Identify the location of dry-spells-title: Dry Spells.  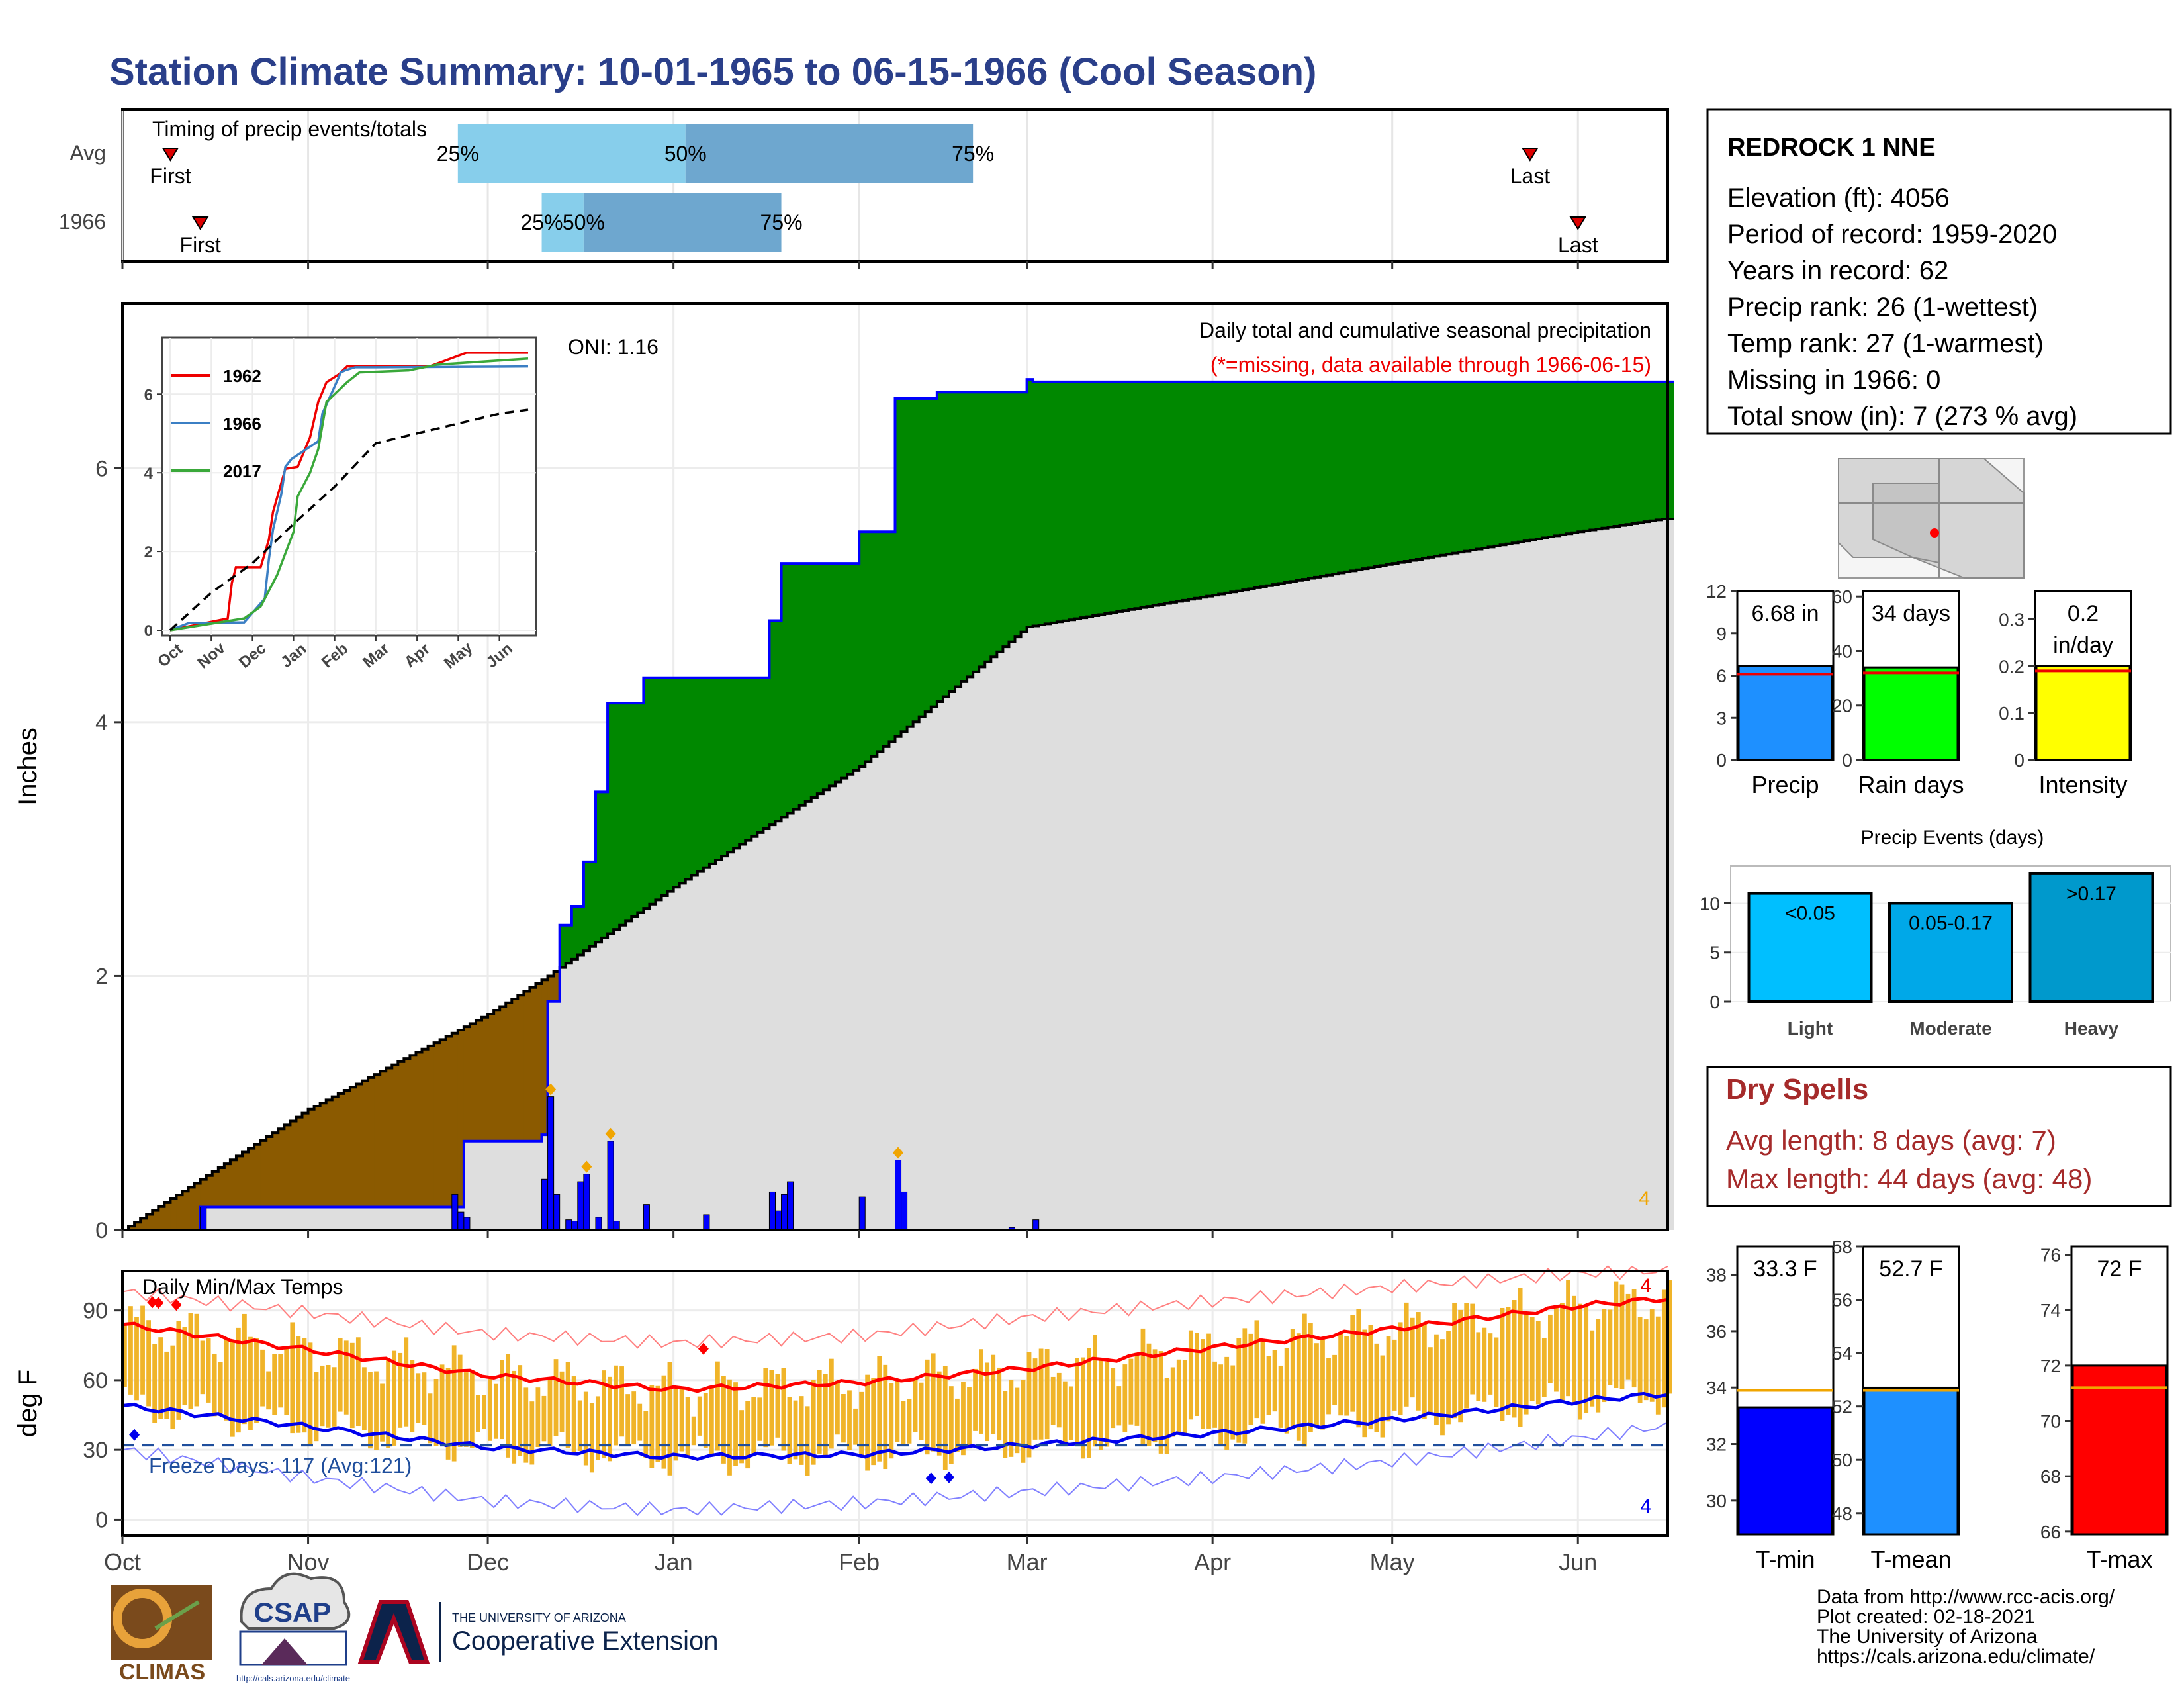
(1797, 1089).